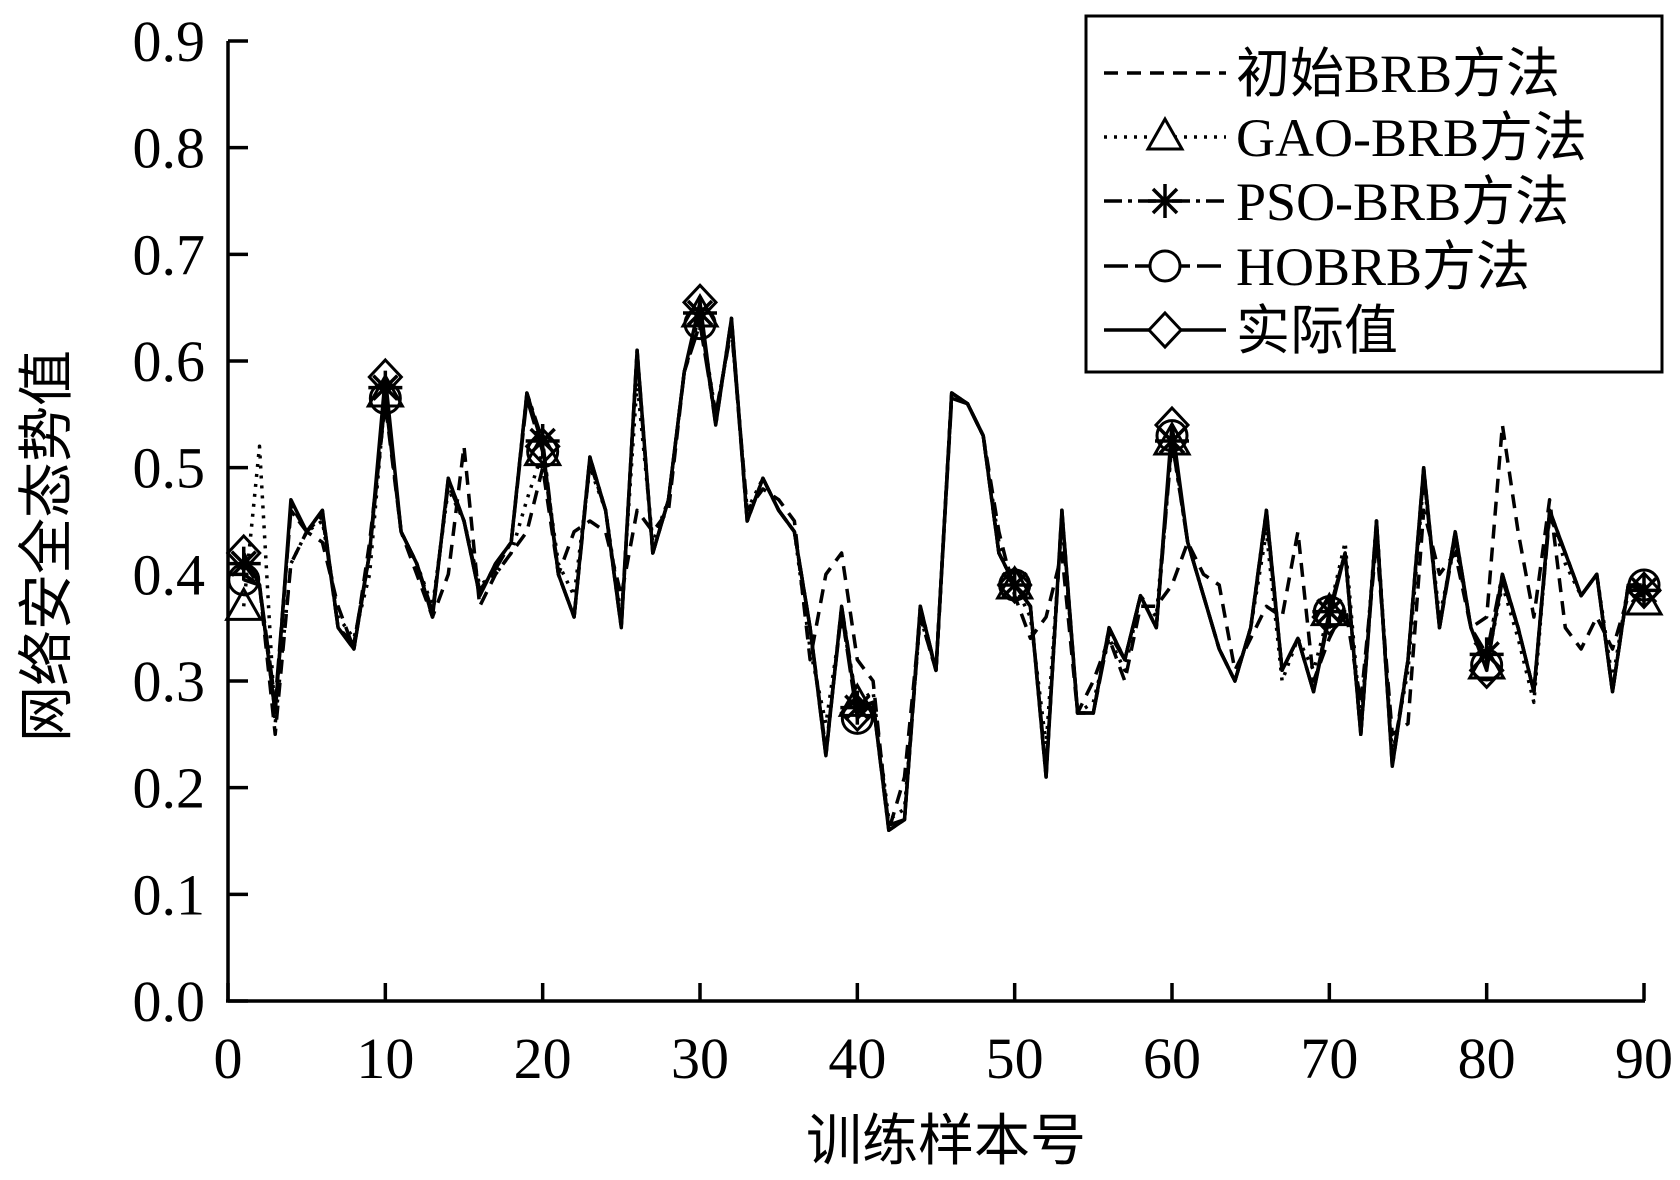 The width and height of the screenshot is (1680, 1180). Describe the element at coordinates (1165, 133) in the screenshot. I see `legend-marker-triangle-icon` at that location.